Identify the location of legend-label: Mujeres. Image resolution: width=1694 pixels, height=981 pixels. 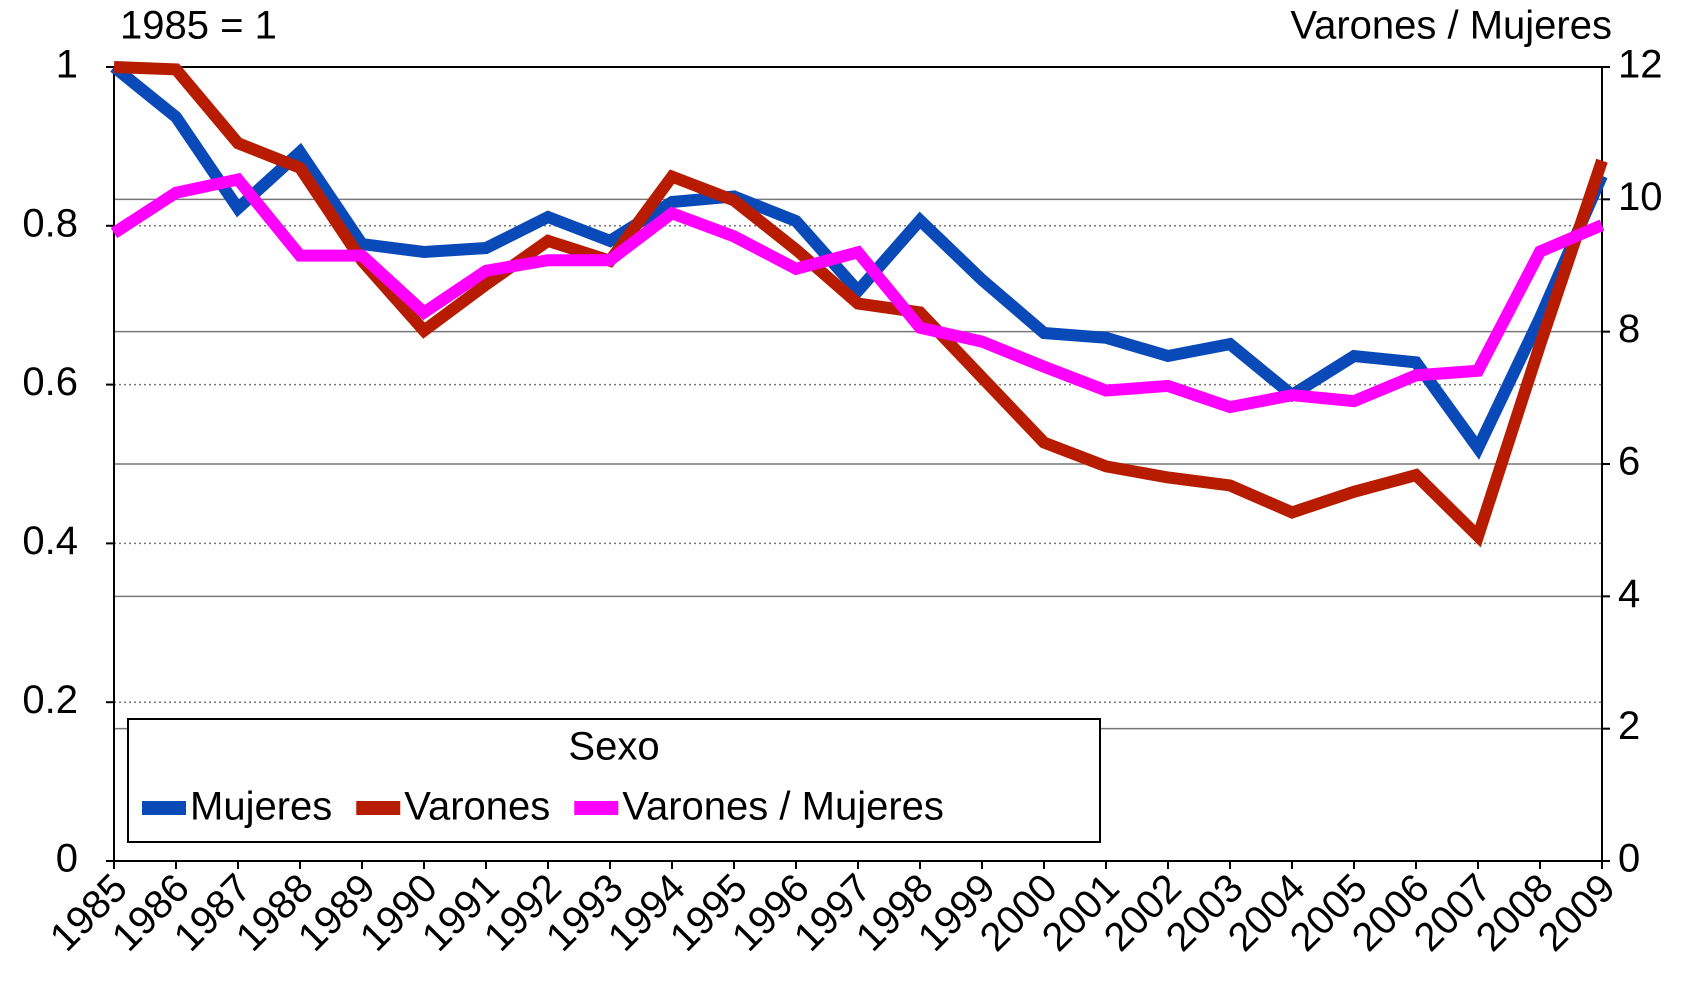
(261, 807).